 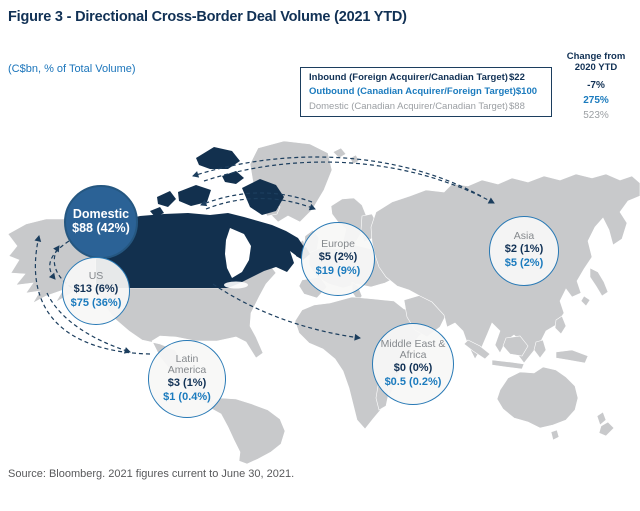 I want to click on arrow-canada-to-europe, so click(x=260, y=204).